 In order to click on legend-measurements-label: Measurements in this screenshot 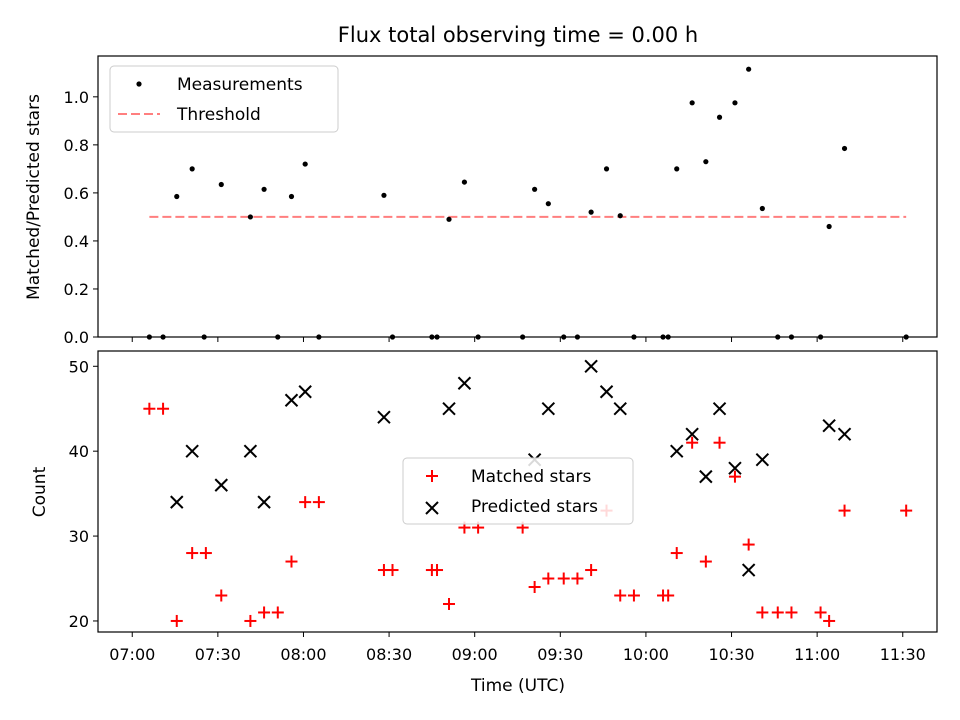, I will do `click(240, 85)`.